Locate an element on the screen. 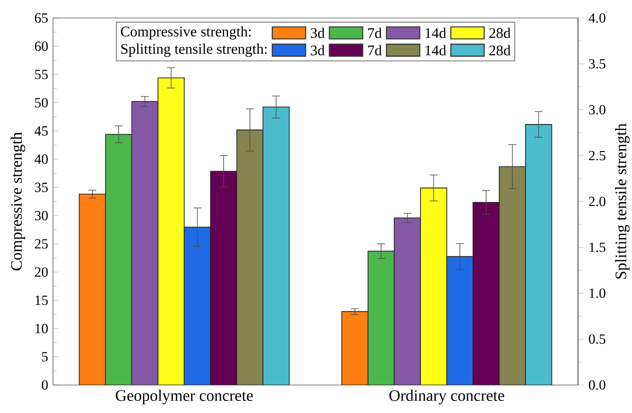 This screenshot has width=632, height=413. y2-tick-label: 2.0 is located at coordinates (597, 201).